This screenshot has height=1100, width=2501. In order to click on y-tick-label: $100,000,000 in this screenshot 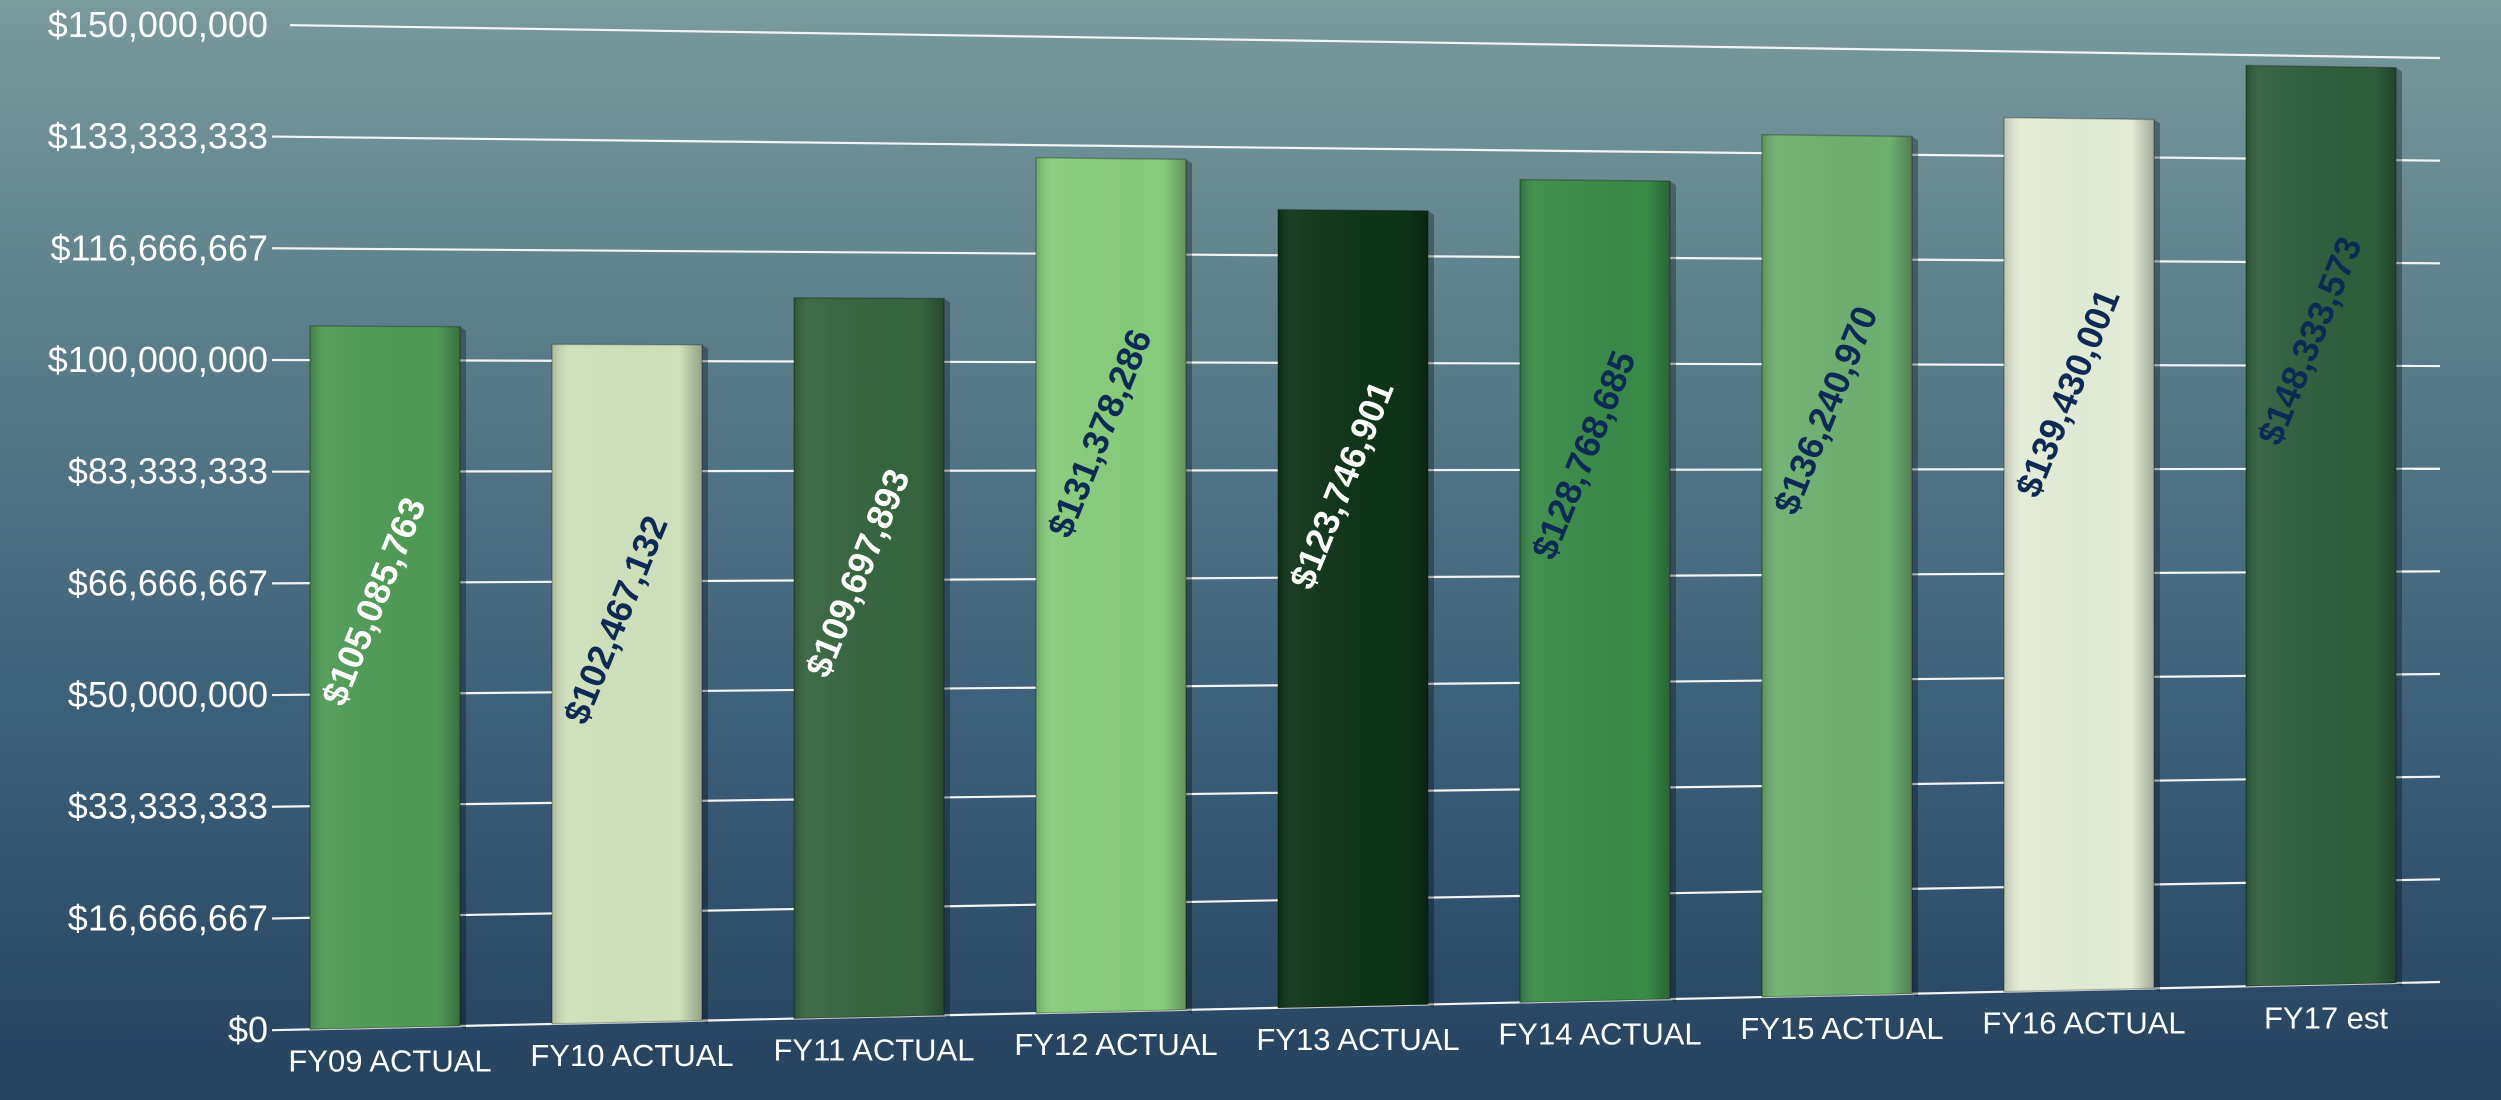, I will do `click(158, 359)`.